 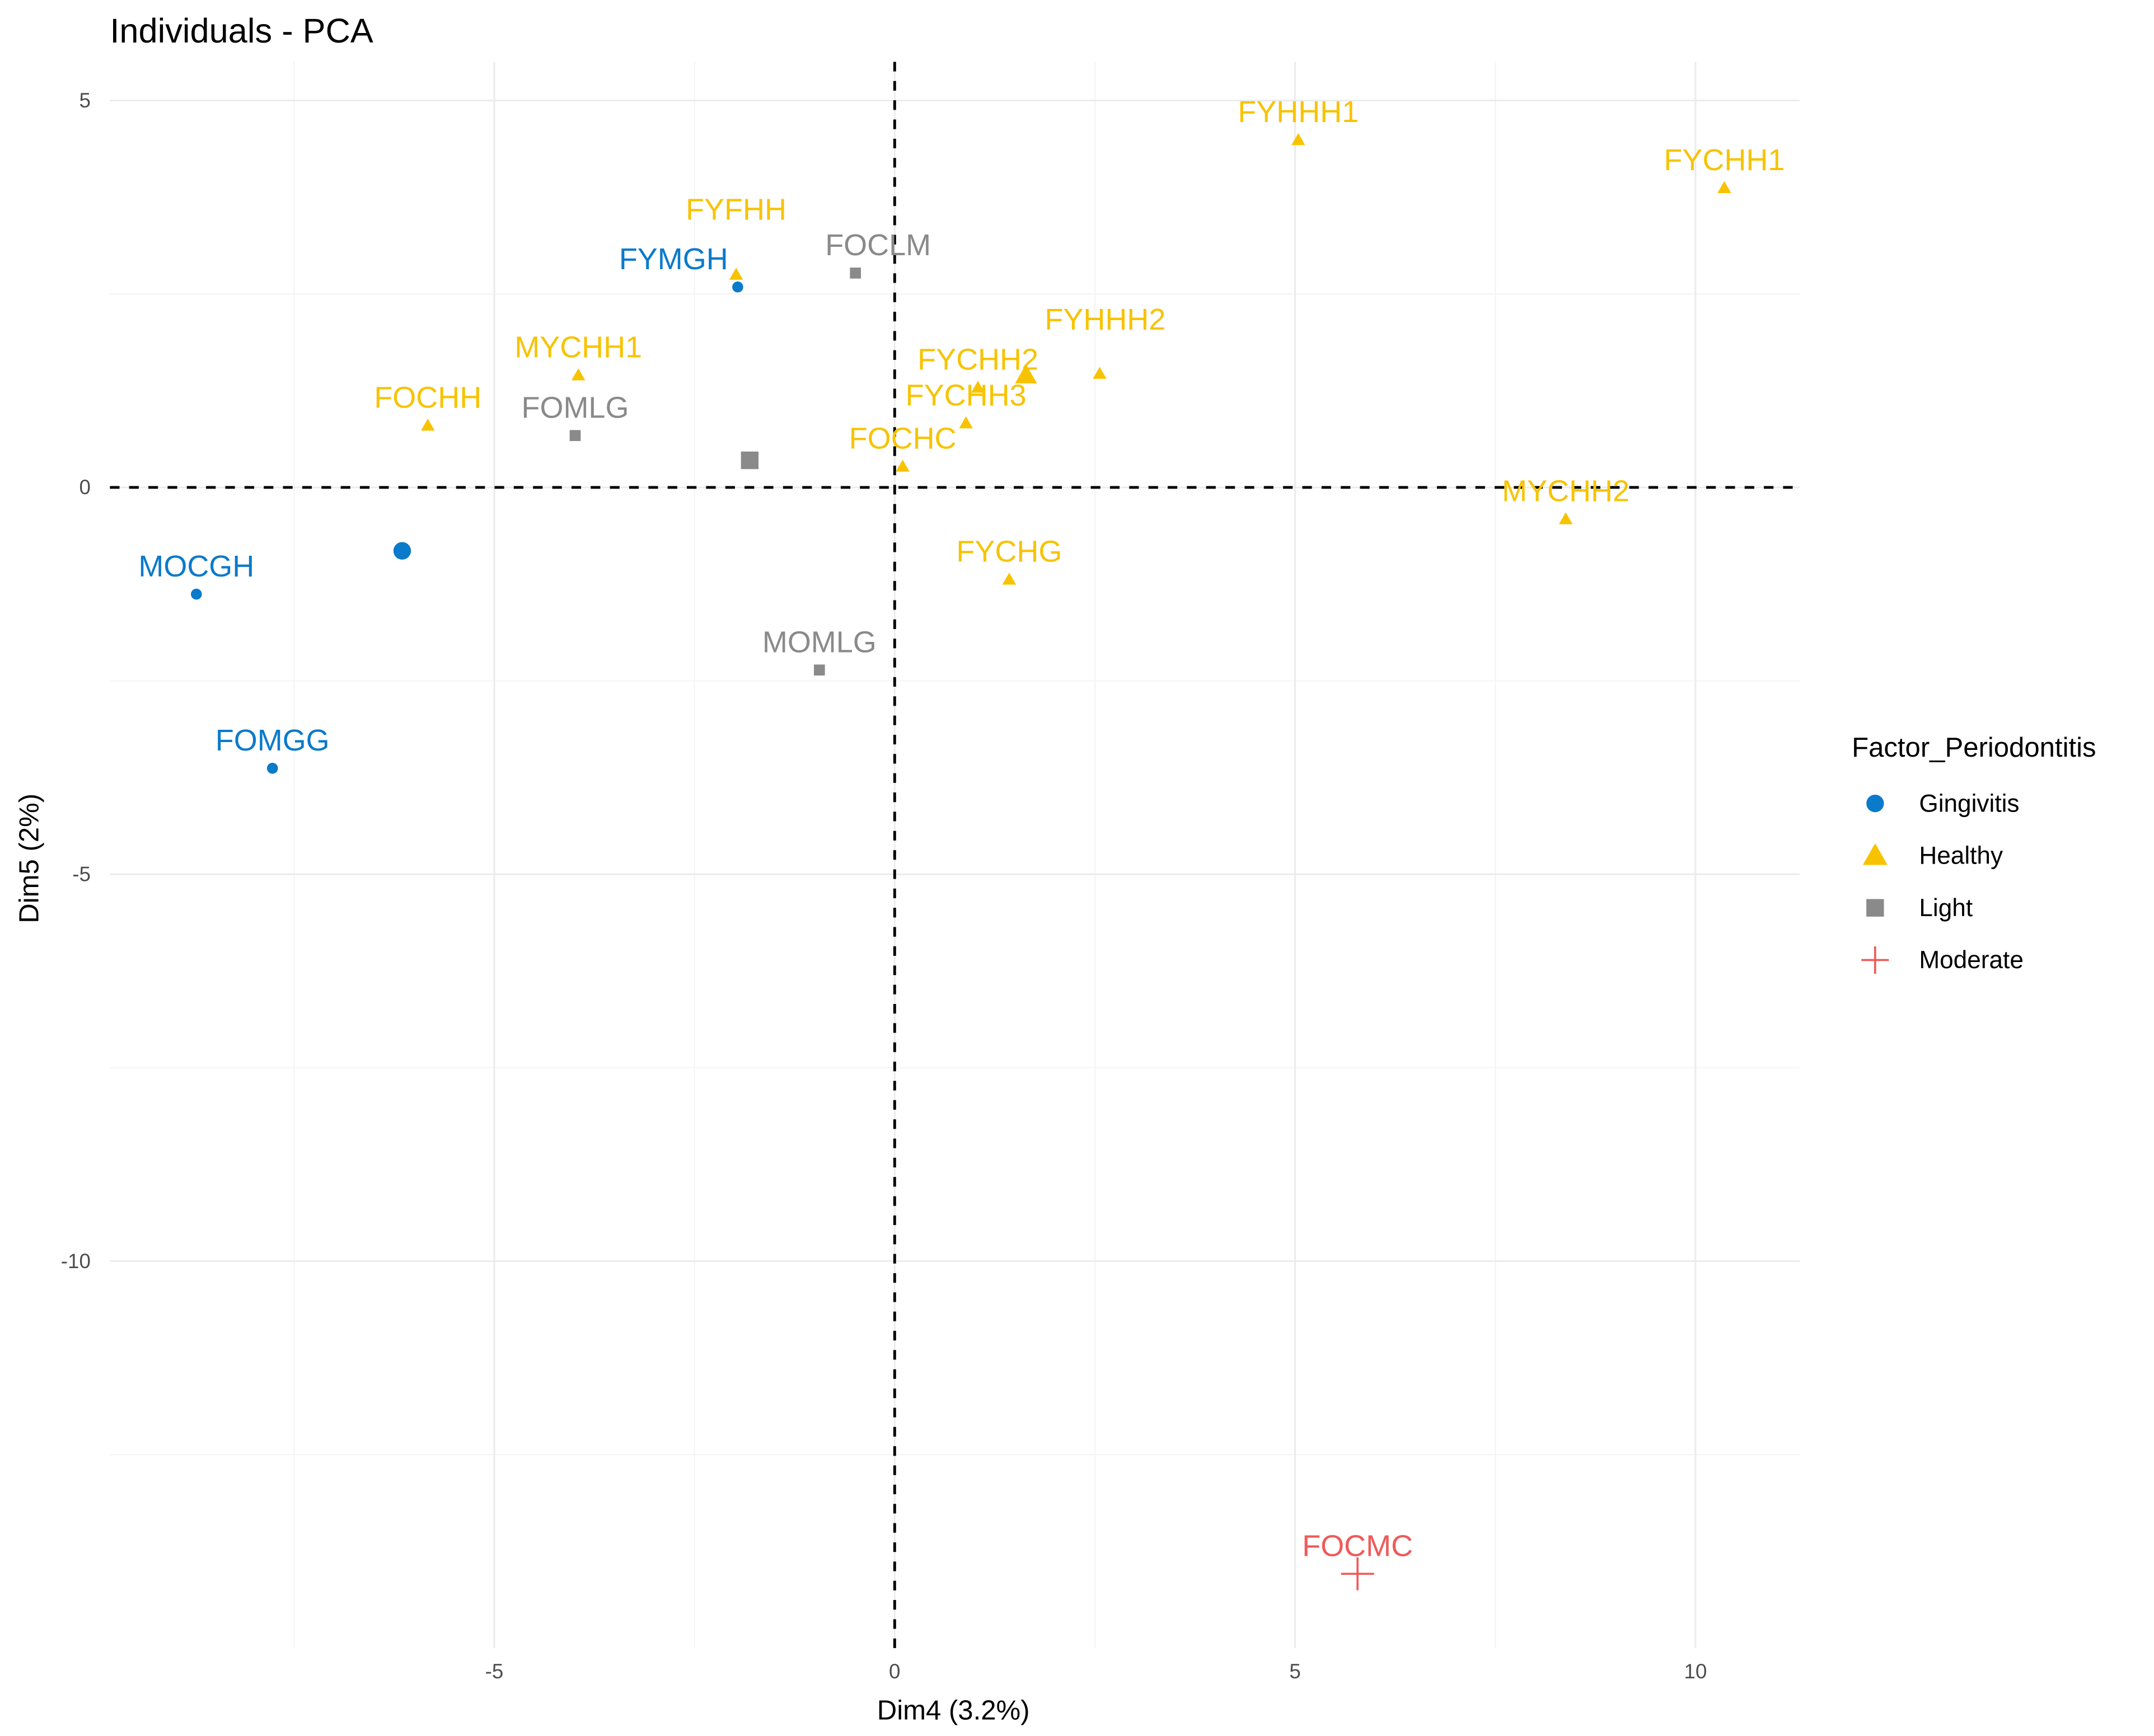 I want to click on x-tick-label: 5, so click(x=1294, y=1671).